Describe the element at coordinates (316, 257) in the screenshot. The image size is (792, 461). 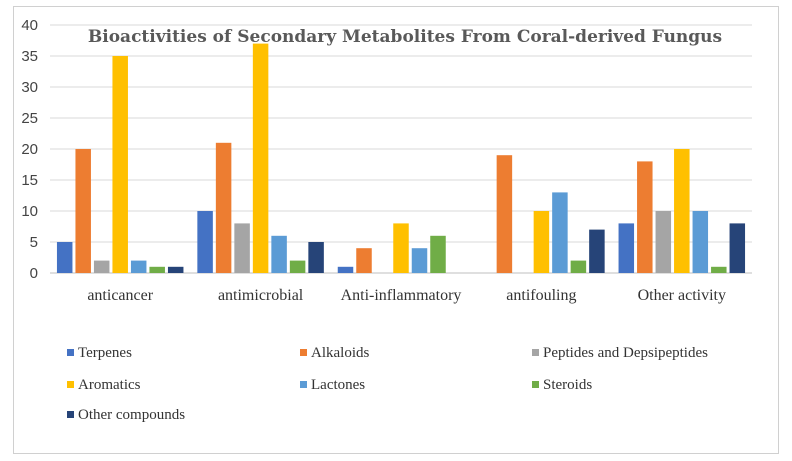
I see `bar-other-compounds-antimicrobial` at that location.